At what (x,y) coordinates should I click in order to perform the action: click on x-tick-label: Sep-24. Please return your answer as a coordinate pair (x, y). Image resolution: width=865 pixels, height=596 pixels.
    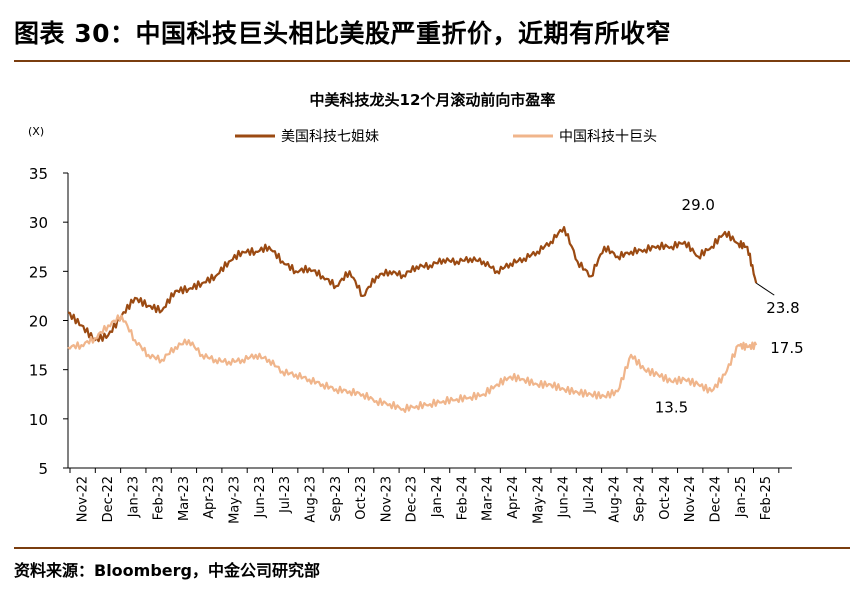
    Looking at the image, I should click on (640, 499).